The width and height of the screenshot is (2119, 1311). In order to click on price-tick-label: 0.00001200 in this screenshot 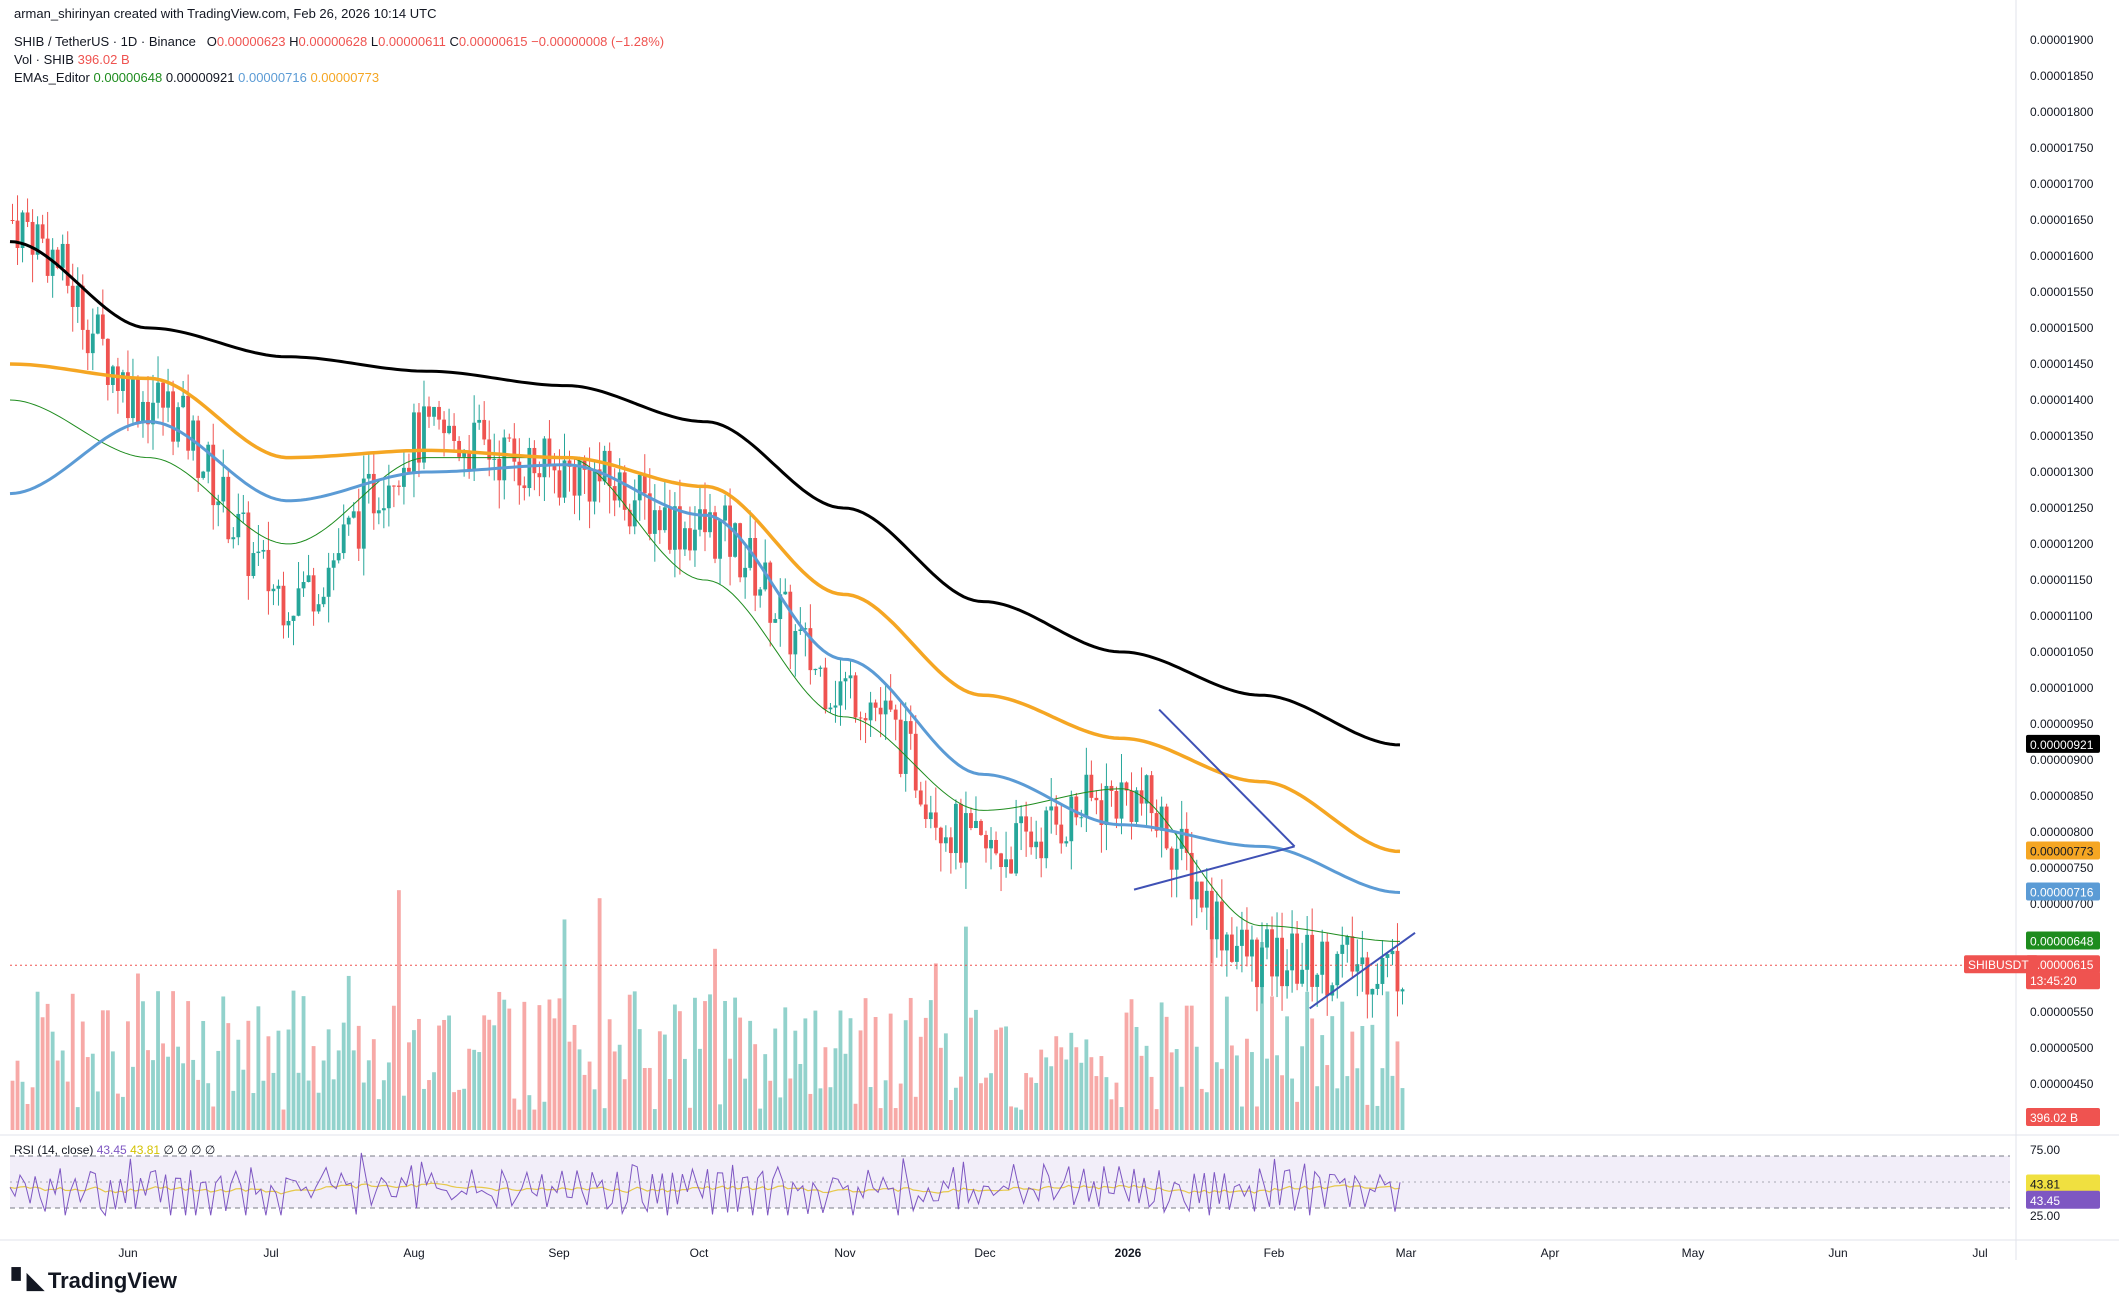, I will do `click(2062, 544)`.